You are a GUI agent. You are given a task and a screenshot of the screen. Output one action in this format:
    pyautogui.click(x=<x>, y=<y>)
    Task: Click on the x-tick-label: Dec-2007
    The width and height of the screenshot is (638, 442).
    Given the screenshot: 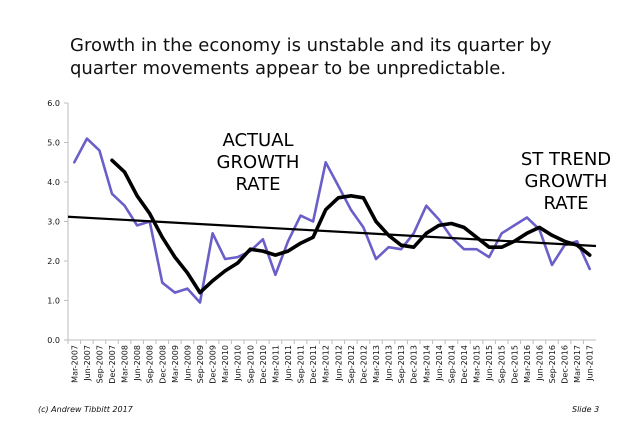 What is the action you would take?
    pyautogui.click(x=112, y=364)
    